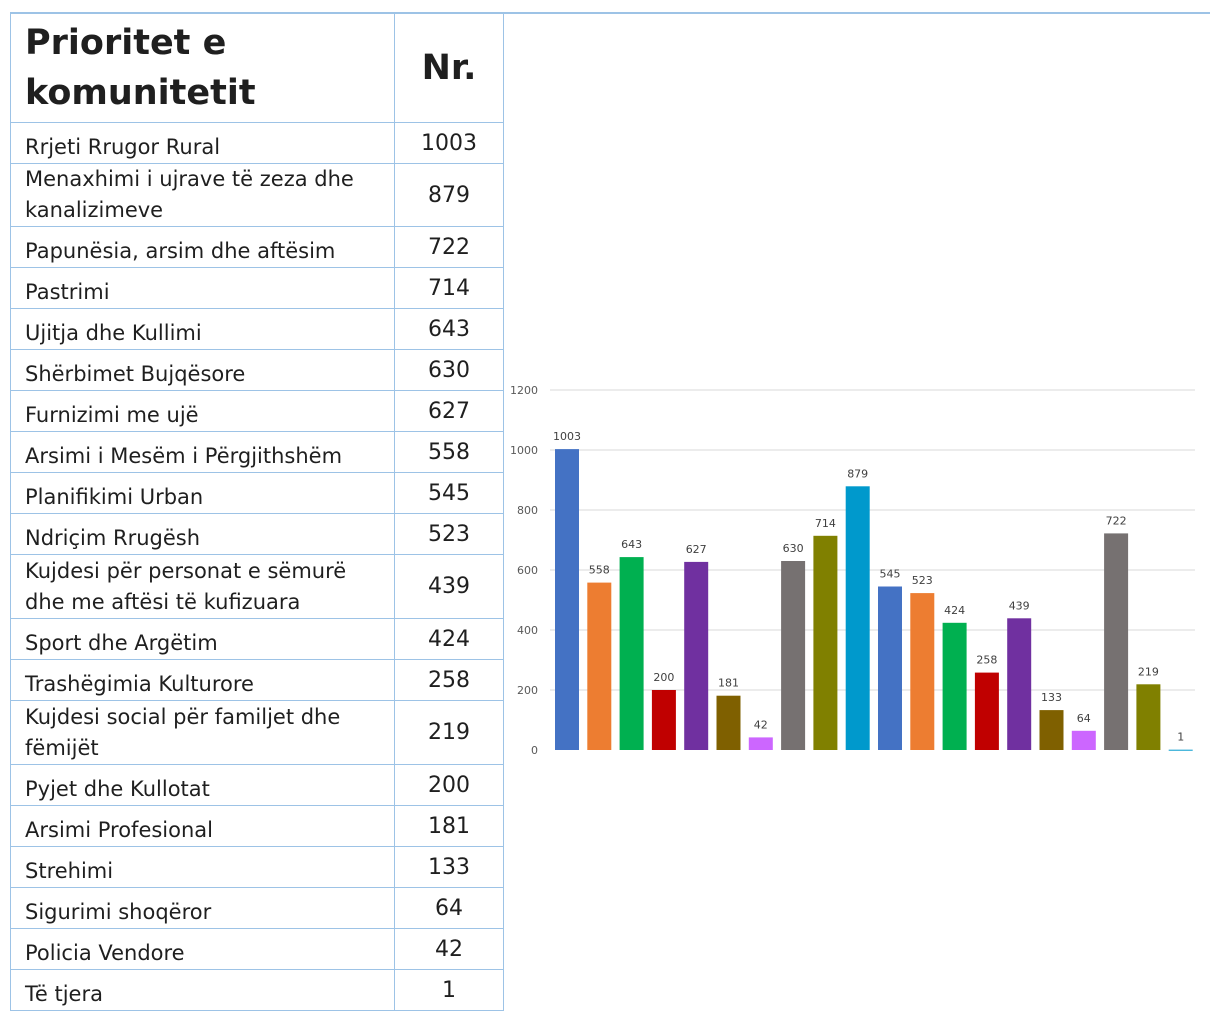 The image size is (1210, 1012). I want to click on table-row: Rrjeti Rrugor Rural 1003, so click(257, 143).